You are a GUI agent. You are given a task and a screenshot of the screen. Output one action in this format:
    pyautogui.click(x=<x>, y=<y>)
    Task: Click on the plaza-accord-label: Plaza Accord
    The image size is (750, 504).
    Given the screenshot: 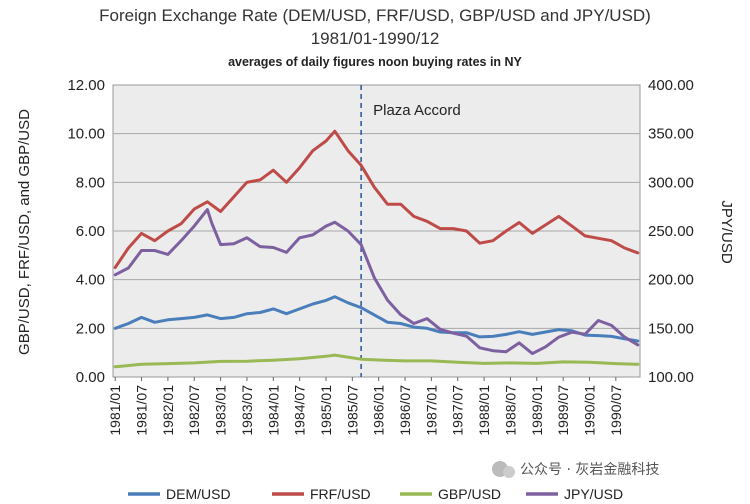 What is the action you would take?
    pyautogui.click(x=417, y=110)
    